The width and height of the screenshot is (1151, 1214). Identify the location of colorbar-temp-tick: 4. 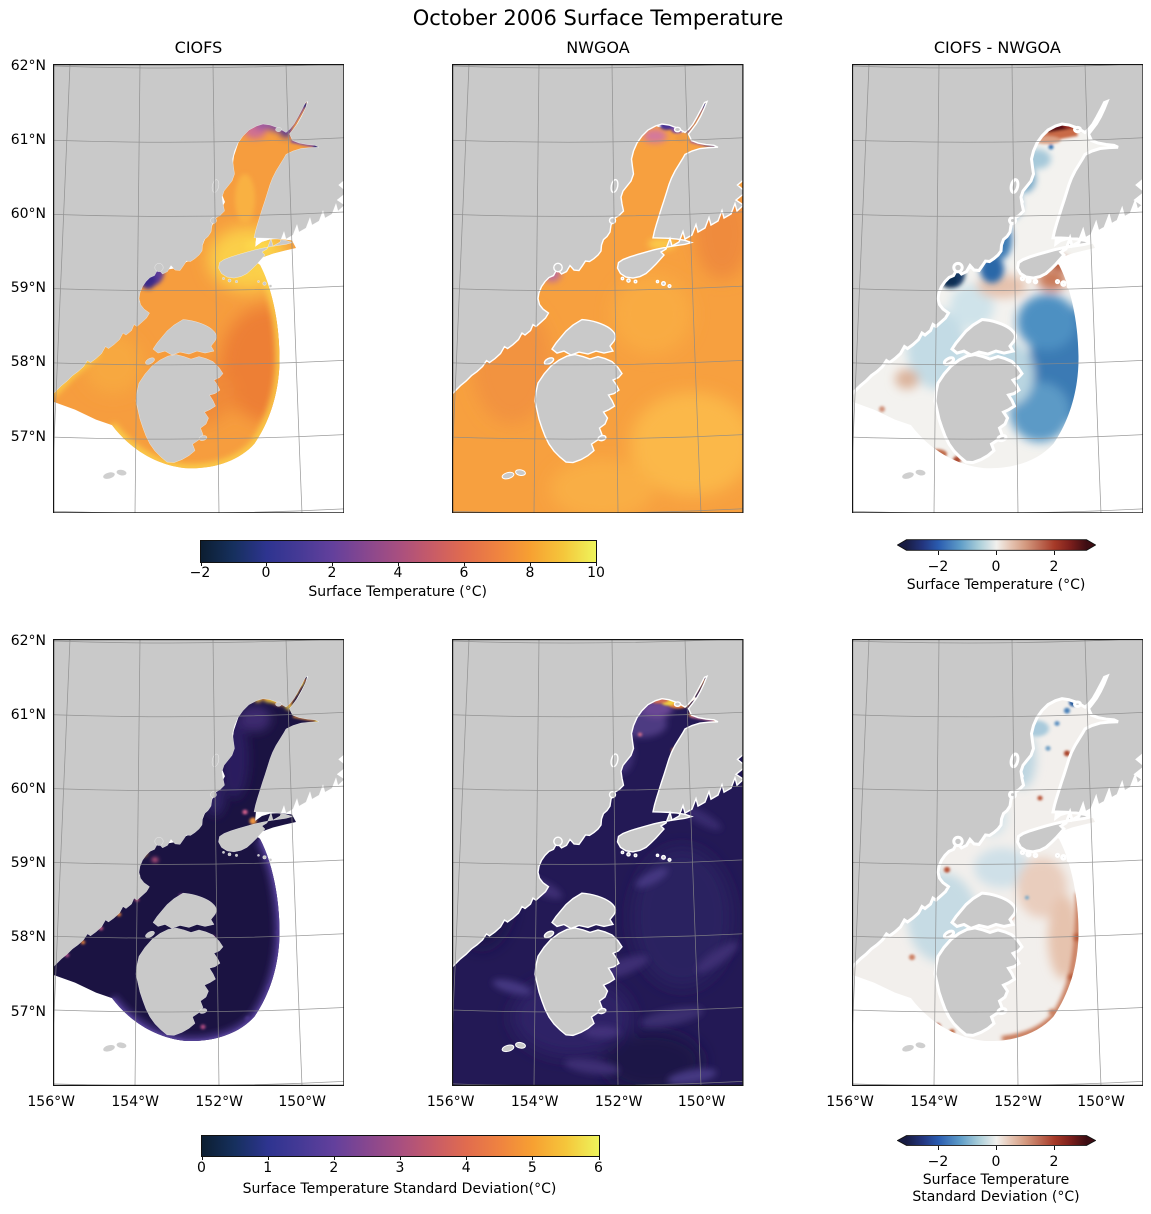
(398, 573).